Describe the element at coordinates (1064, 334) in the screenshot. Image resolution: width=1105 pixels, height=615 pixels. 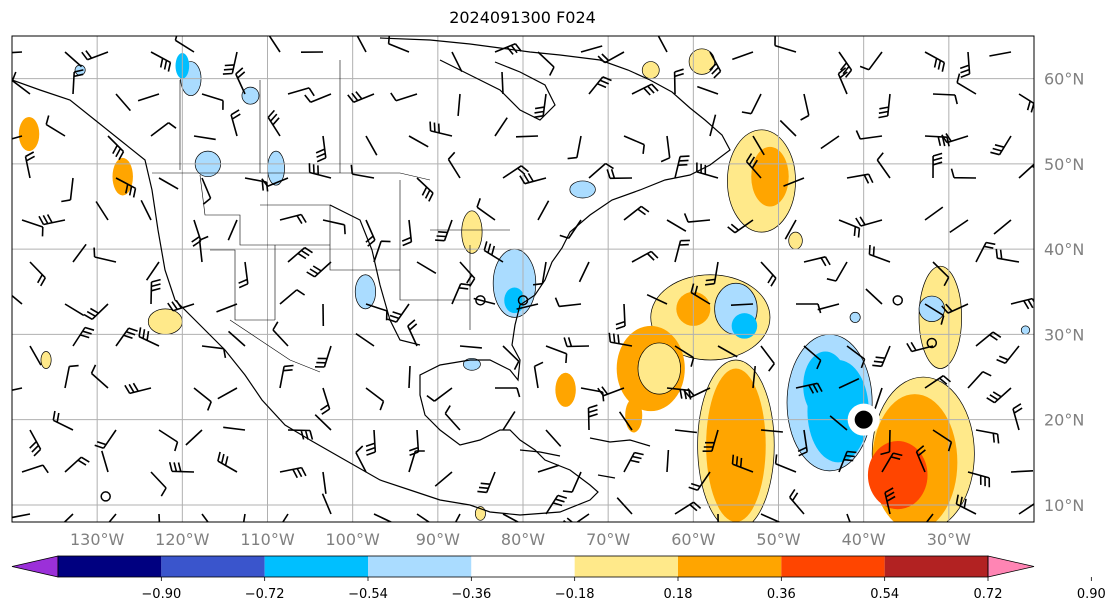
I see `latitude-label: 30°N` at that location.